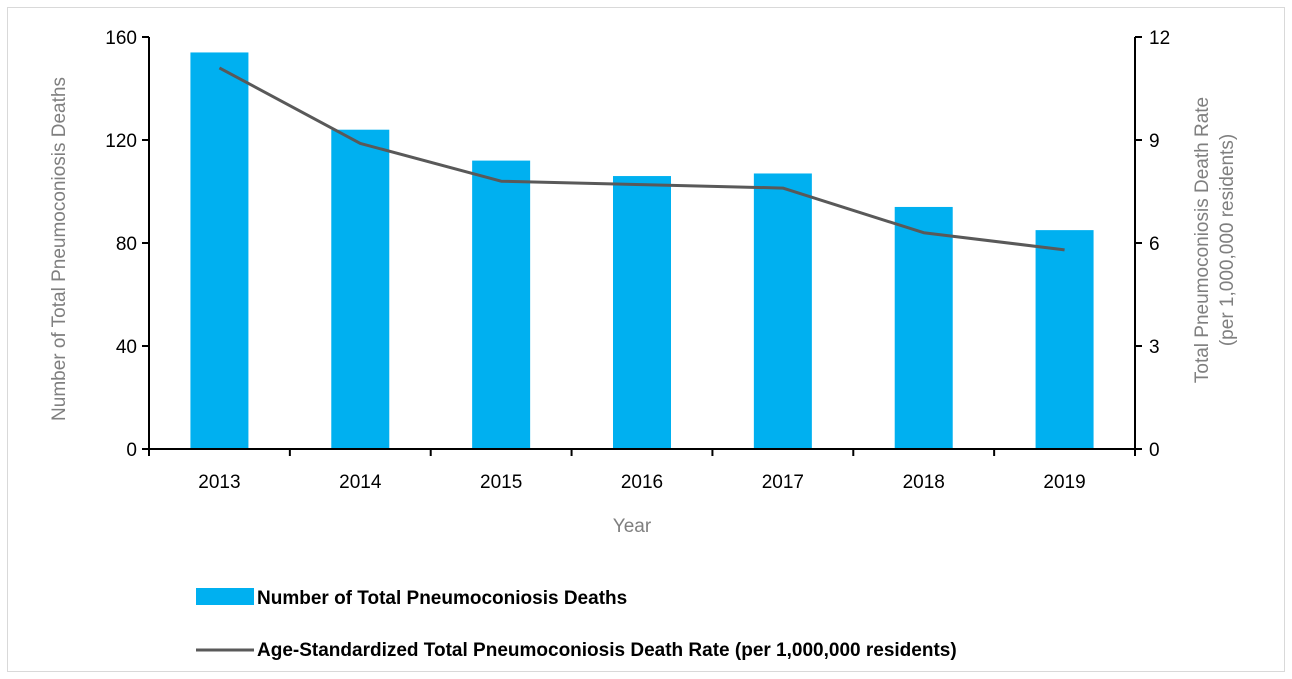 Image resolution: width=1292 pixels, height=679 pixels. I want to click on y-axis-left-title: Number of Total Pneumoconiosis Deaths, so click(59, 249).